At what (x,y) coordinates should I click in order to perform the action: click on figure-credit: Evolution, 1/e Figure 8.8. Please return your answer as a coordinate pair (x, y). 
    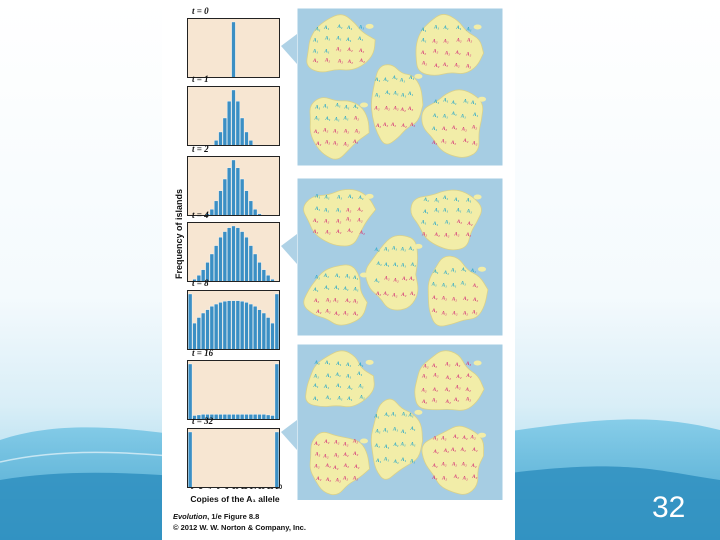
    Looking at the image, I should click on (216, 516).